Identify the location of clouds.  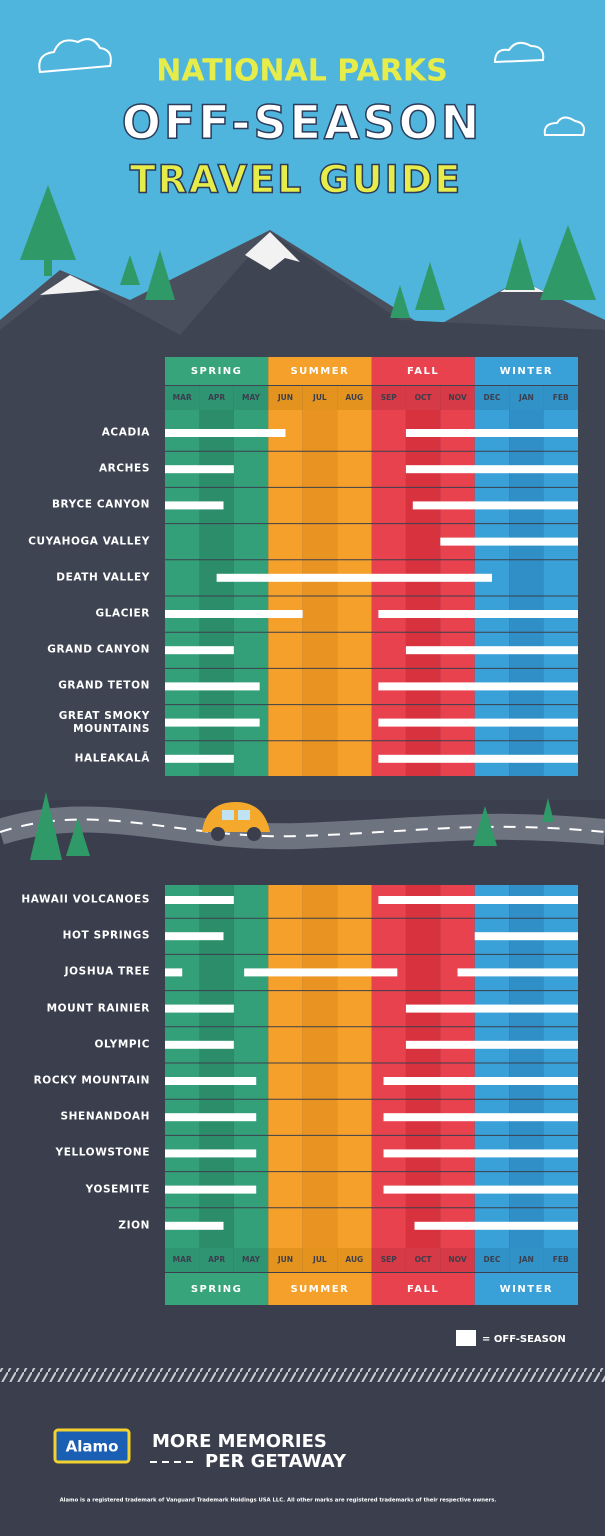
(311, 87).